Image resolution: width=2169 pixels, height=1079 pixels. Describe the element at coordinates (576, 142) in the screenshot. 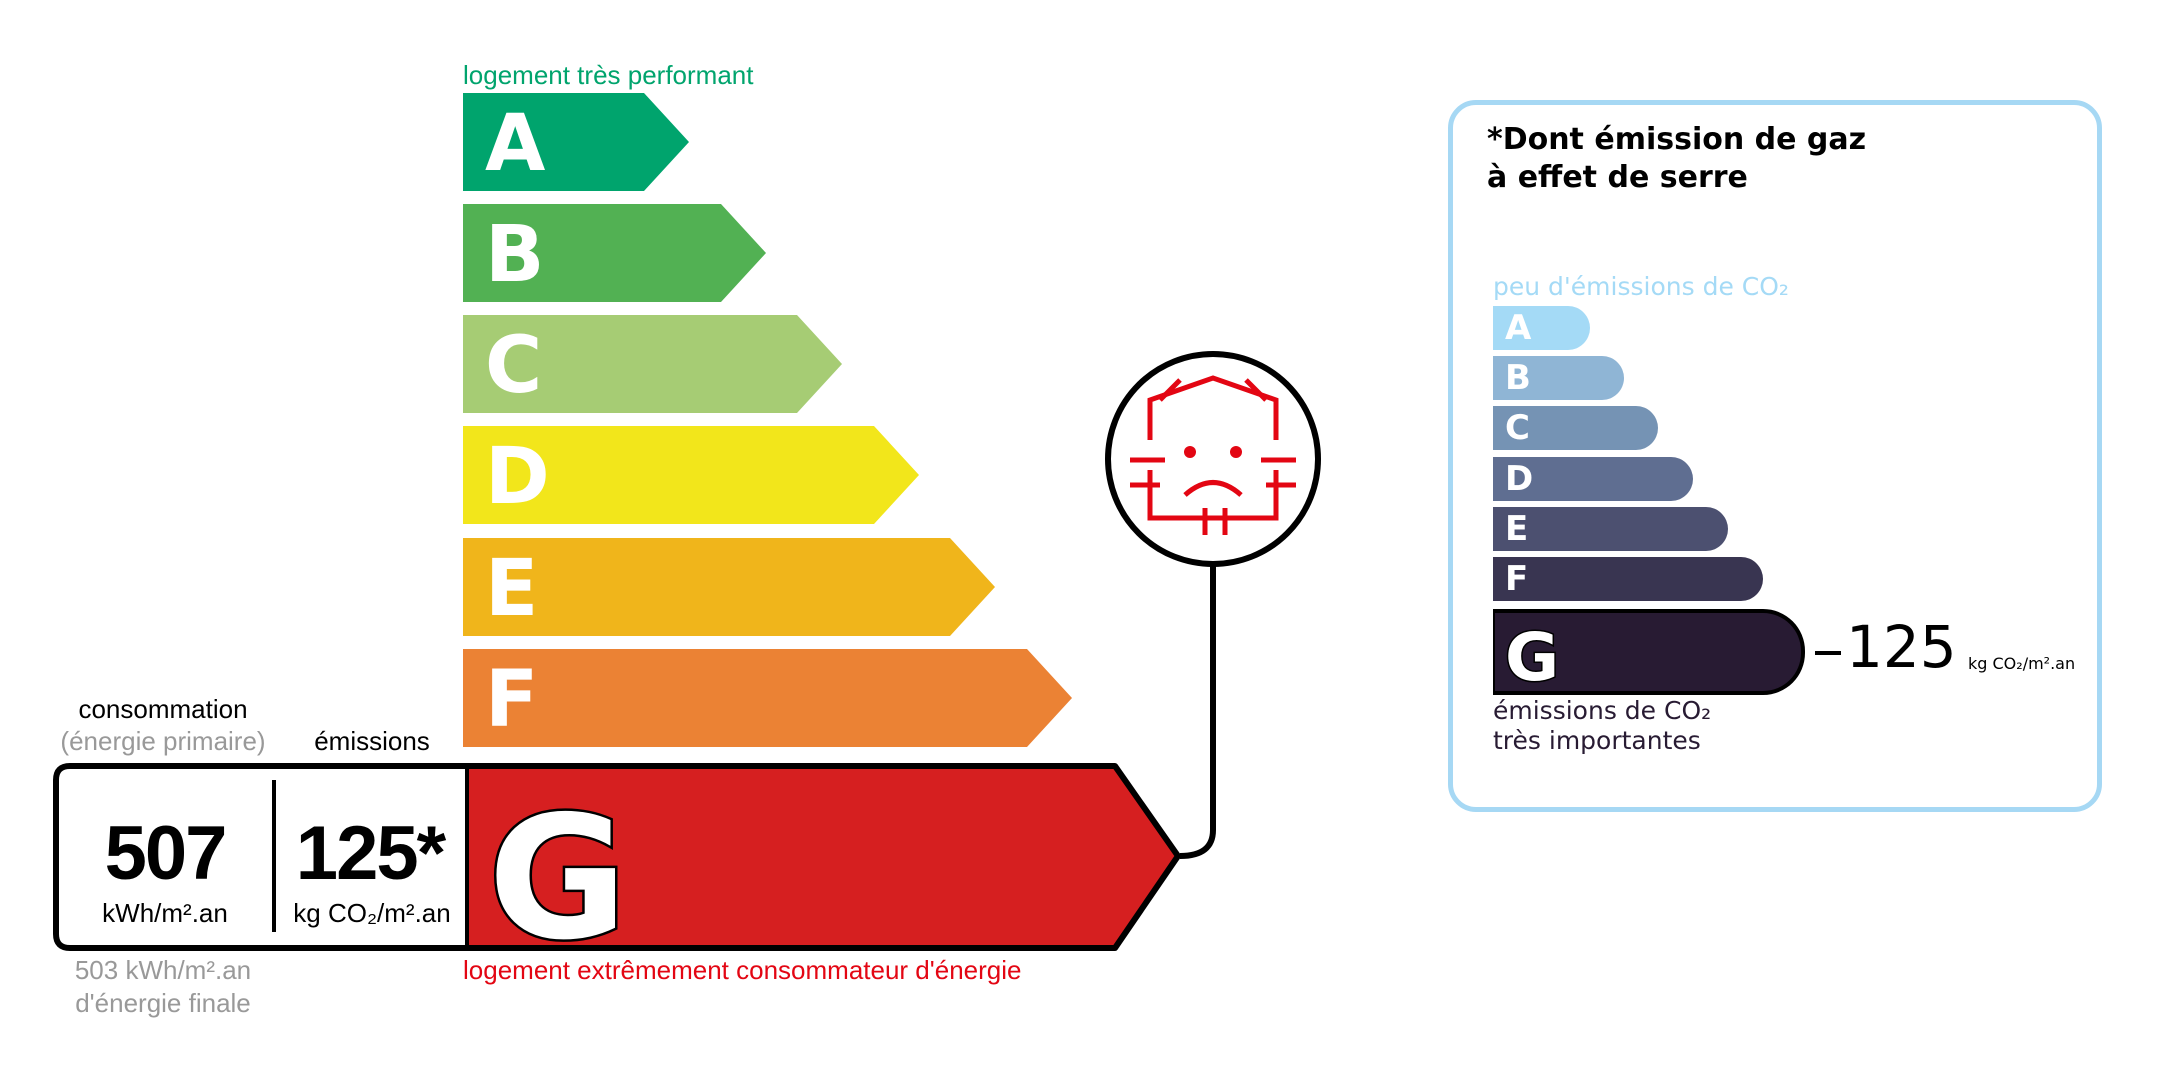

I see `energy-class-a-bar: A` at that location.